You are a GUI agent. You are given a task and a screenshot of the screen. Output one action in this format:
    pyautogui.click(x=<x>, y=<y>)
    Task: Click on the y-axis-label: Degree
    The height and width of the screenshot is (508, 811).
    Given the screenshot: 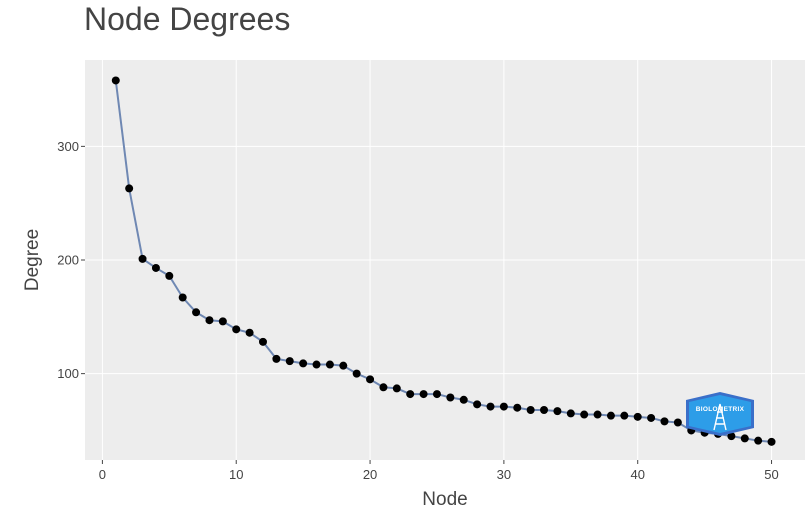 What is the action you would take?
    pyautogui.click(x=32, y=260)
    